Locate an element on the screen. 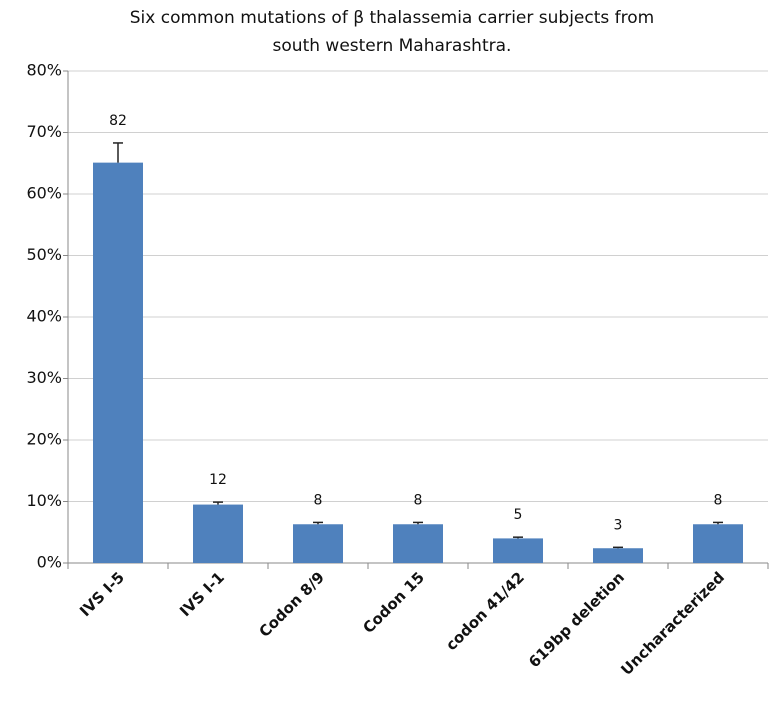 This screenshot has width=775, height=704. x-tick-label: Codon 15 is located at coordinates (393, 602).